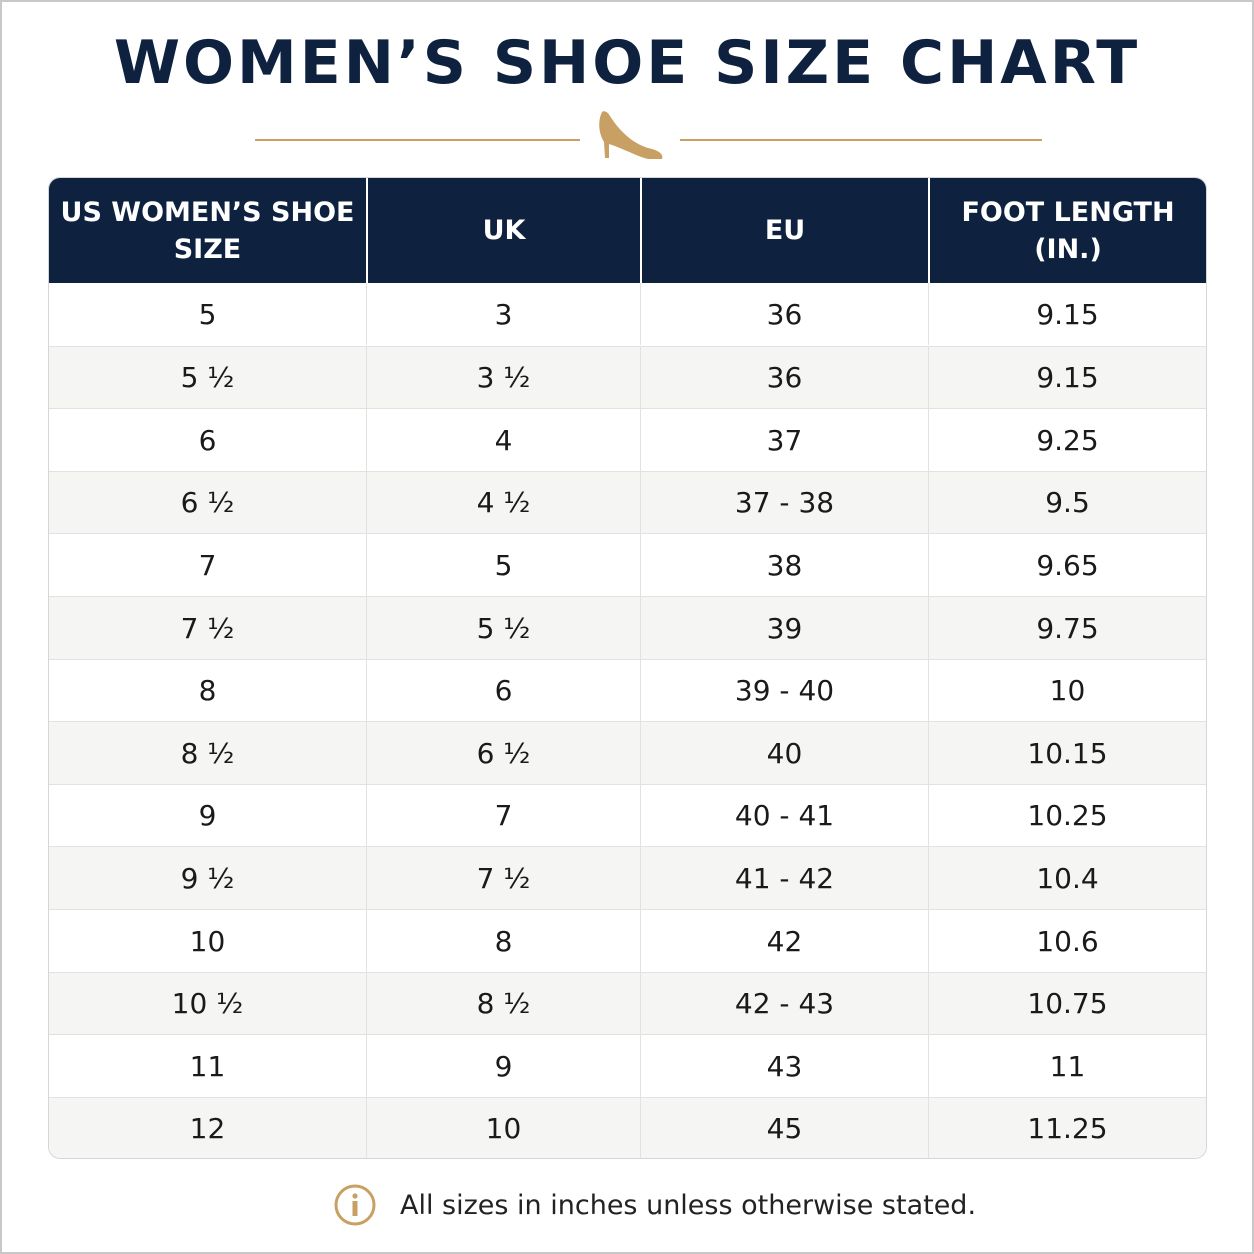  I want to click on table-row: 7 5 38 9.65, so click(627, 565).